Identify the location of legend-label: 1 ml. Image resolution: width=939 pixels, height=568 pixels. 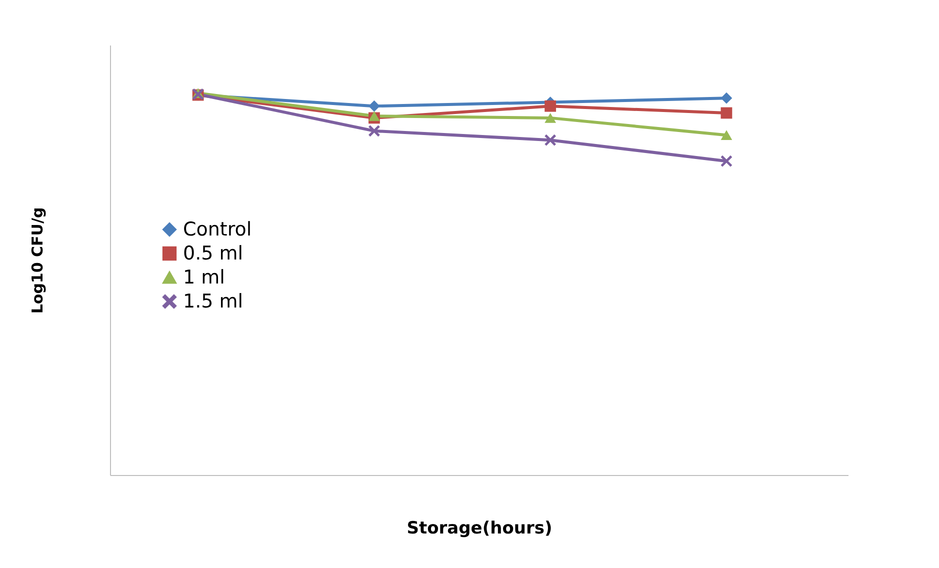
(204, 277).